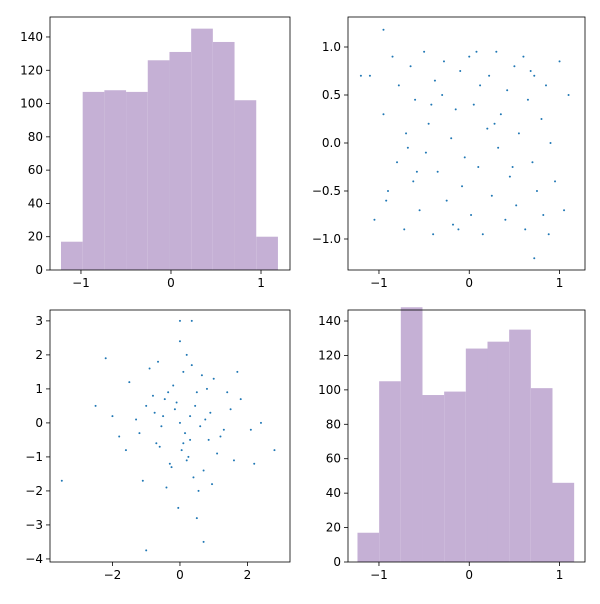 The width and height of the screenshot is (600, 604). I want to click on y-tick-label: −4, so click(34, 559).